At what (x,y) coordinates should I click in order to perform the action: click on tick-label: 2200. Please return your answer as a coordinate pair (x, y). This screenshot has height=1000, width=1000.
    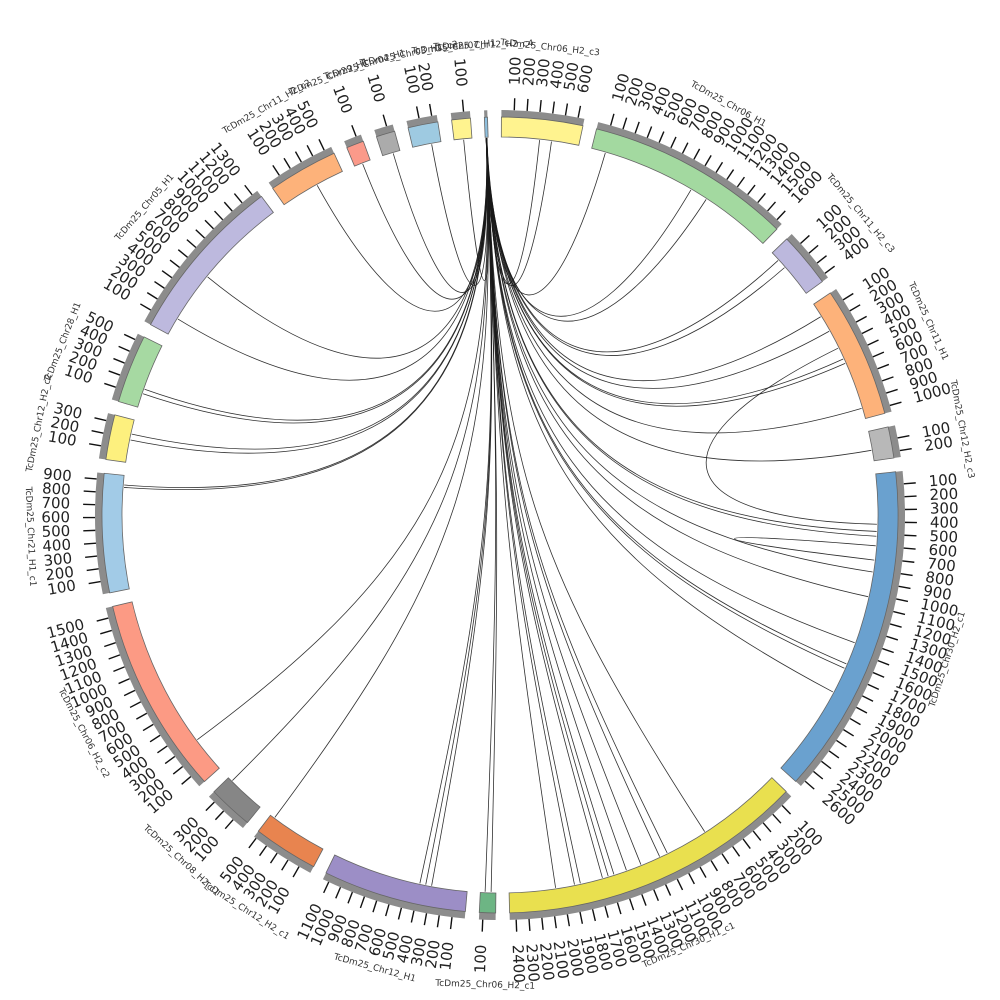
    Looking at the image, I should click on (547, 962).